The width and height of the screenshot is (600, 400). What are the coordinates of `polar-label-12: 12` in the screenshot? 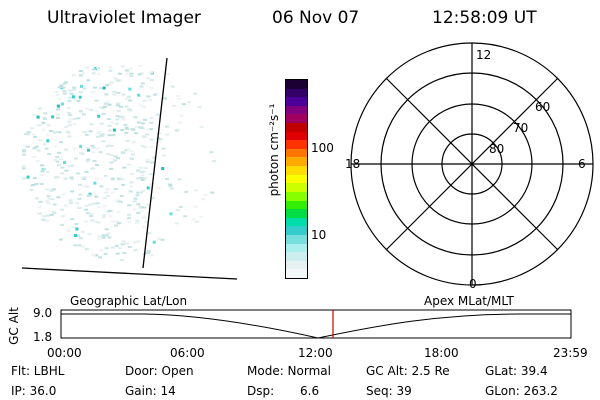 It's located at (483, 55).